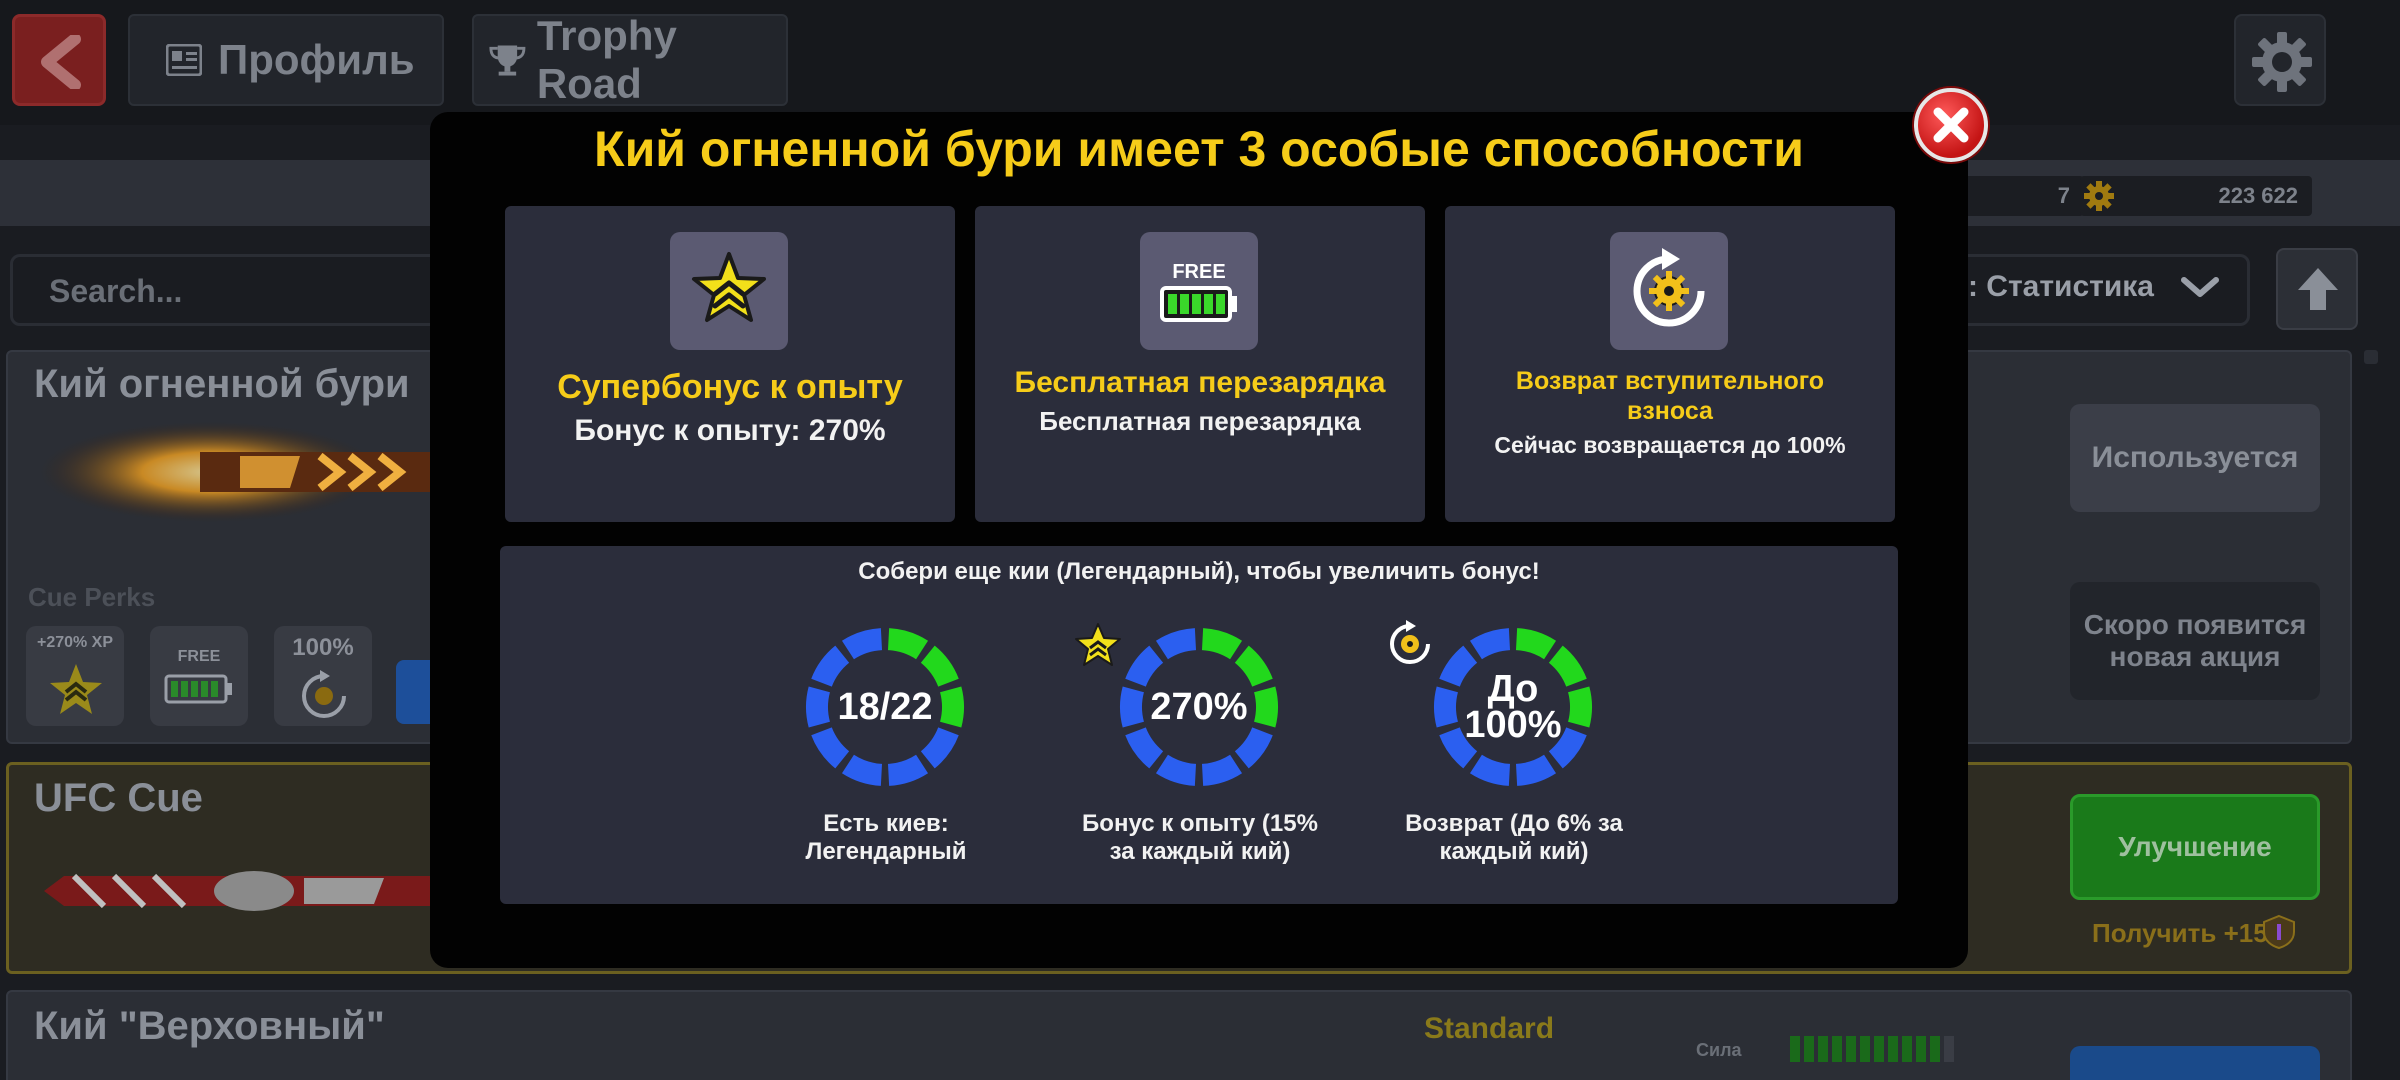  I want to click on perk-refund-label: 100%, so click(323, 647).